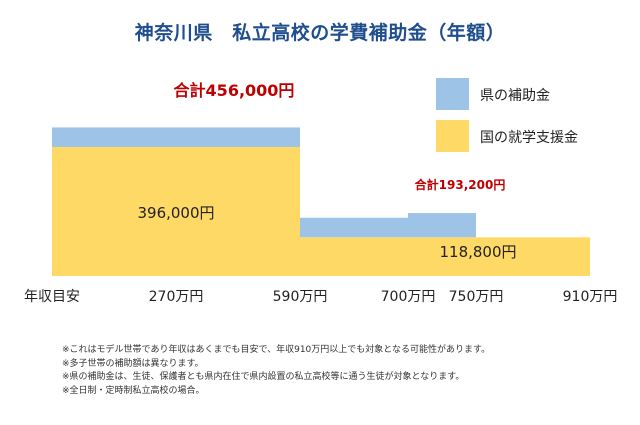 This screenshot has width=640, height=425. What do you see at coordinates (176, 297) in the screenshot?
I see `x-tick-label-1: 270万円` at bounding box center [176, 297].